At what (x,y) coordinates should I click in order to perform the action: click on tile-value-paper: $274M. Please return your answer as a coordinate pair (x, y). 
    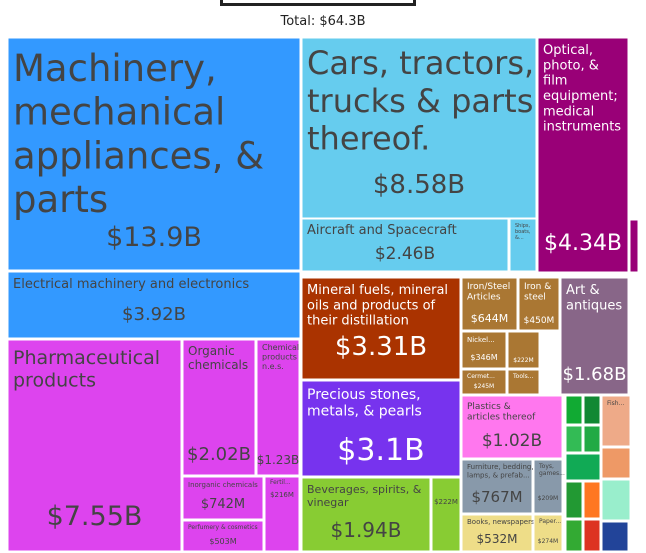
    Looking at the image, I should click on (548, 541).